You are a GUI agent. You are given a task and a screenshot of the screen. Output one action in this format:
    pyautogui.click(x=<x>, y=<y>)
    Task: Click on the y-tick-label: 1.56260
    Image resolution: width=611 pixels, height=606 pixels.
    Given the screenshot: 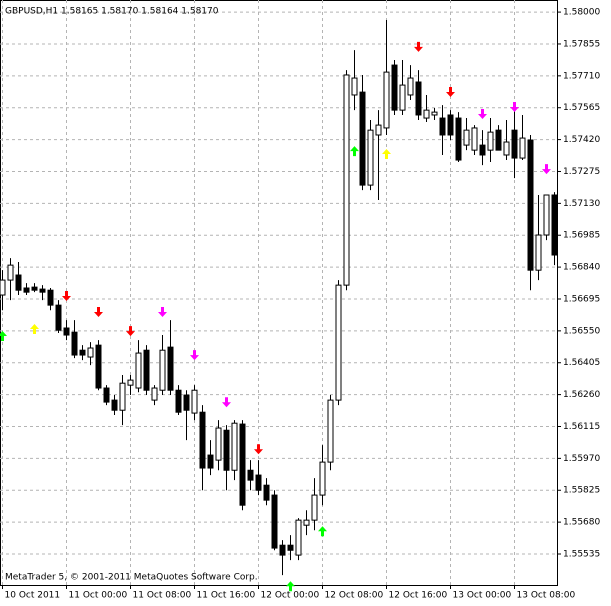 What is the action you would take?
    pyautogui.click(x=581, y=395)
    